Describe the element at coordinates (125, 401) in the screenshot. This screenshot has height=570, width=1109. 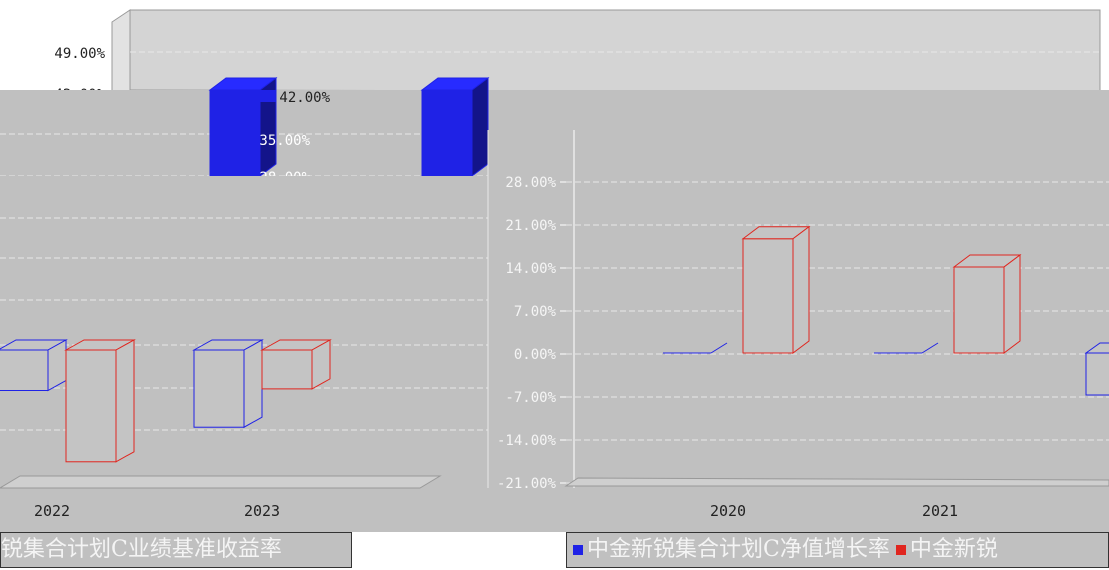
I see `back-bar-red-2022-side` at that location.